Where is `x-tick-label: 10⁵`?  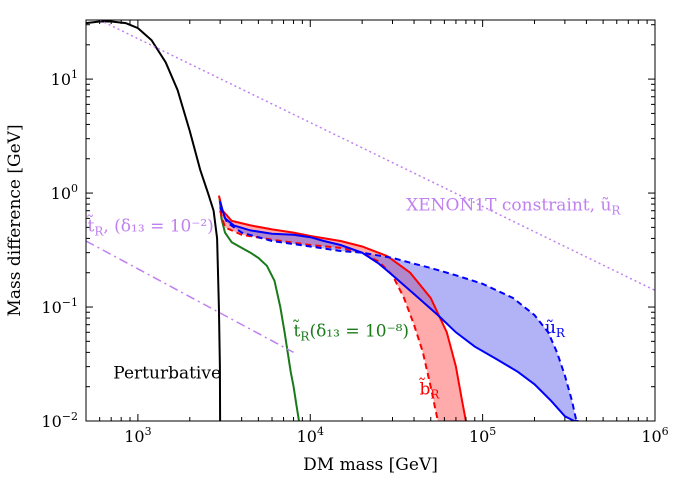
x-tick-label: 10⁵ is located at coordinates (482, 435).